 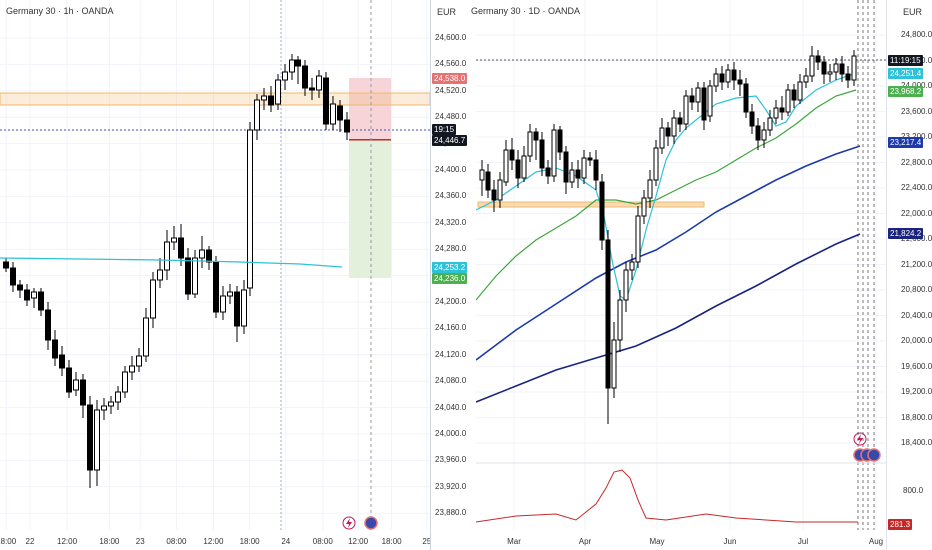 I want to click on price-tick: 24,520.0, so click(x=451, y=90).